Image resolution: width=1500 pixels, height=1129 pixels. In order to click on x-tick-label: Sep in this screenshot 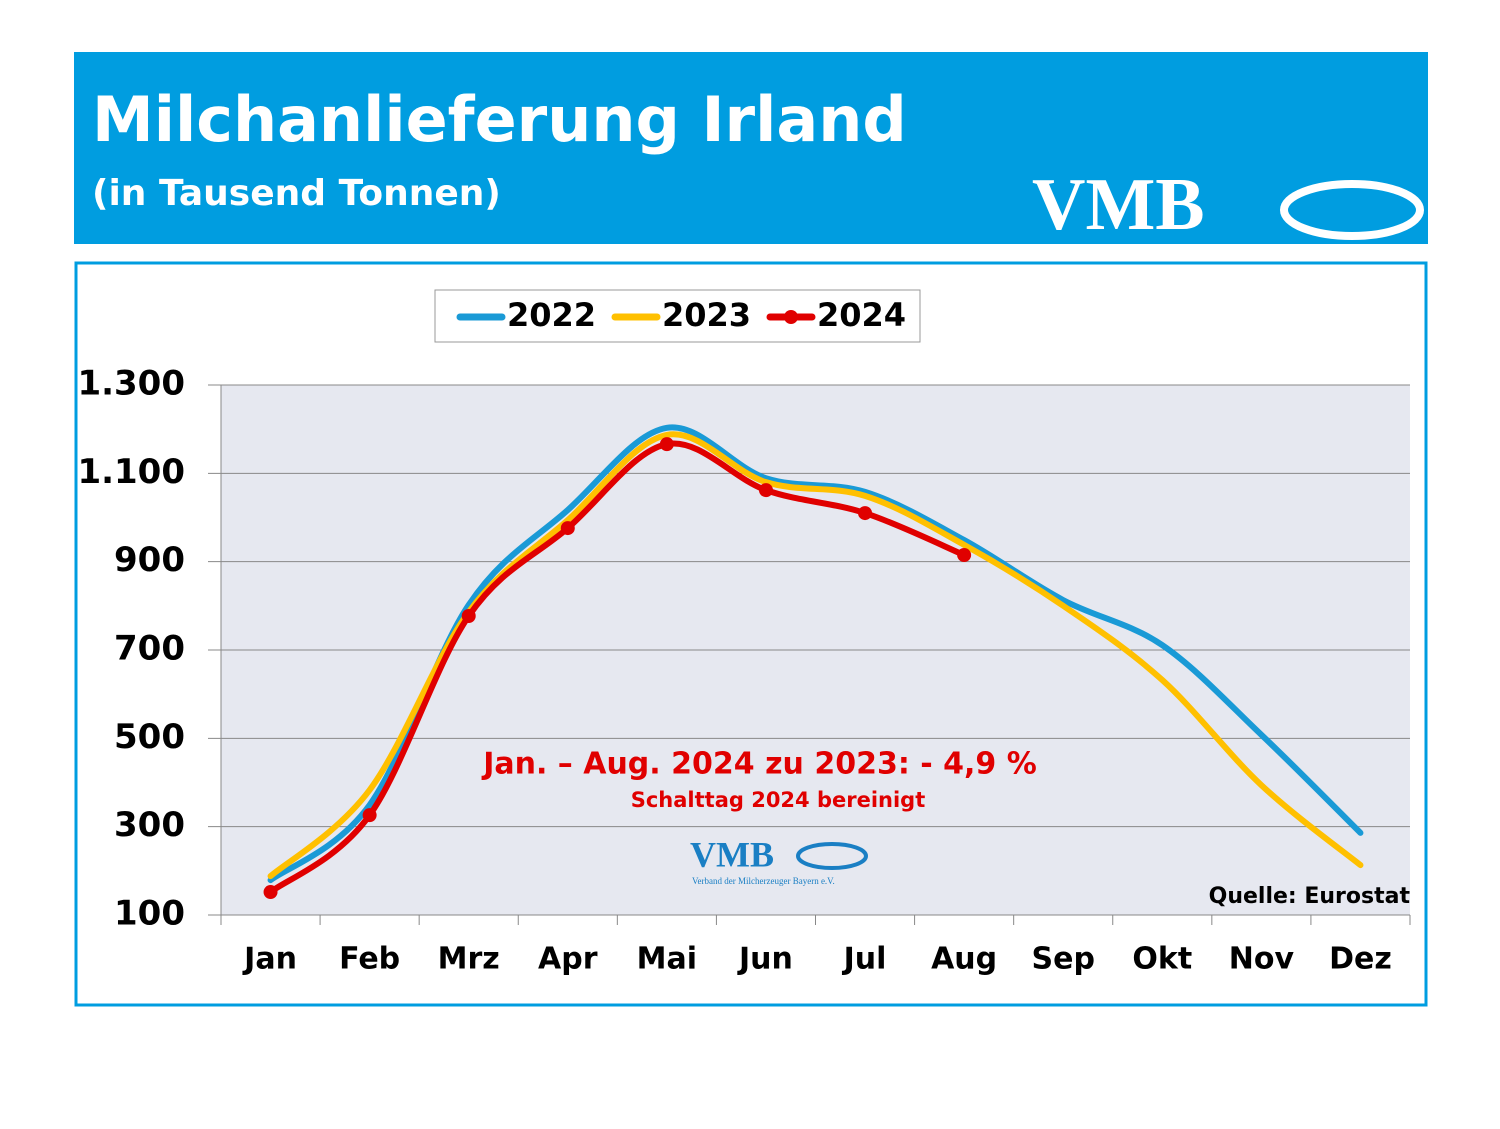, I will do `click(1062, 959)`.